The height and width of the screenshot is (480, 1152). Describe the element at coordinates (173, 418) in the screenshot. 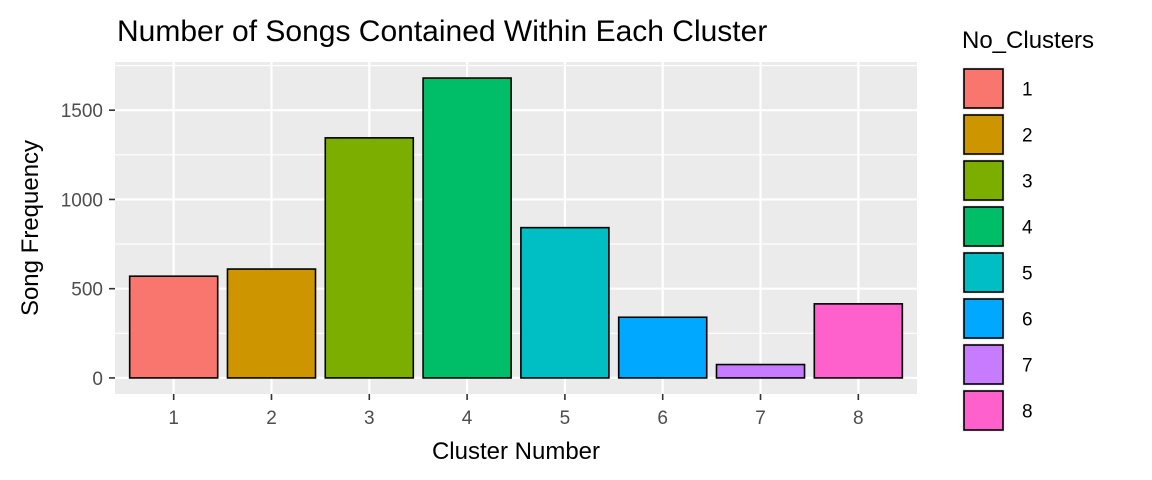

I see `x-tick-label: 1` at that location.